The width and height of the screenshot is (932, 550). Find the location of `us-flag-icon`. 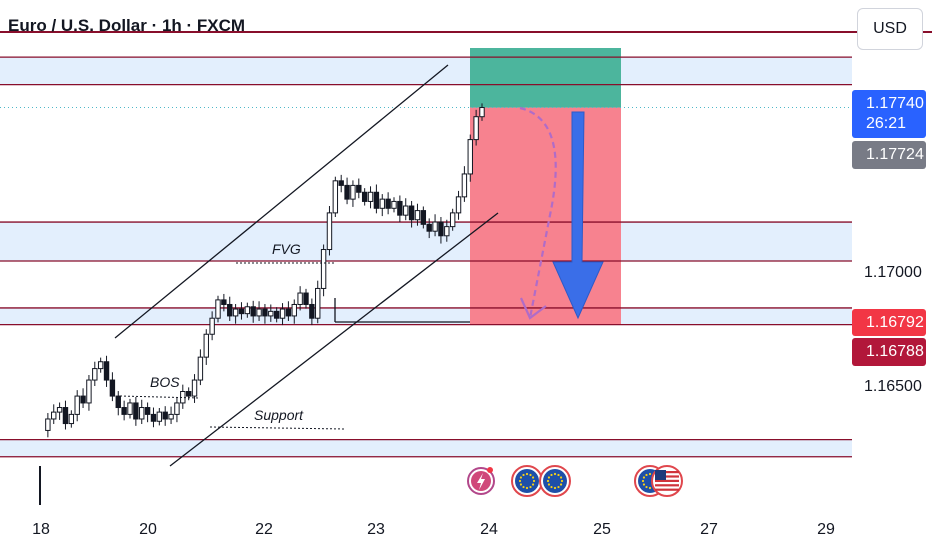

us-flag-icon is located at coordinates (667, 481).